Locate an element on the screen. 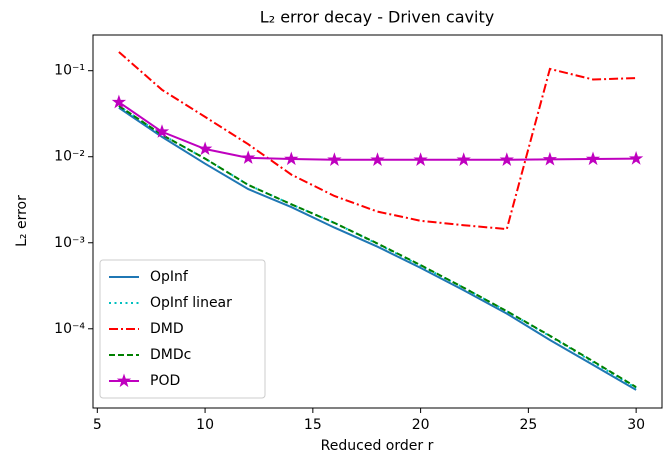 The width and height of the screenshot is (670, 458). legend: OpInf OpInf linear DMD DMDc POD is located at coordinates (182, 329).